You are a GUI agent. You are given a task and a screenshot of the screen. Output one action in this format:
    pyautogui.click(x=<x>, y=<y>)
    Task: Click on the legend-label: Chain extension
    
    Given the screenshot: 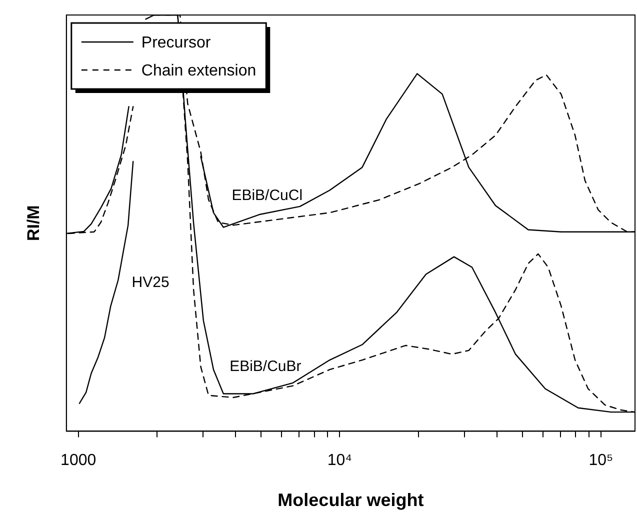 What is the action you would take?
    pyautogui.click(x=198, y=71)
    